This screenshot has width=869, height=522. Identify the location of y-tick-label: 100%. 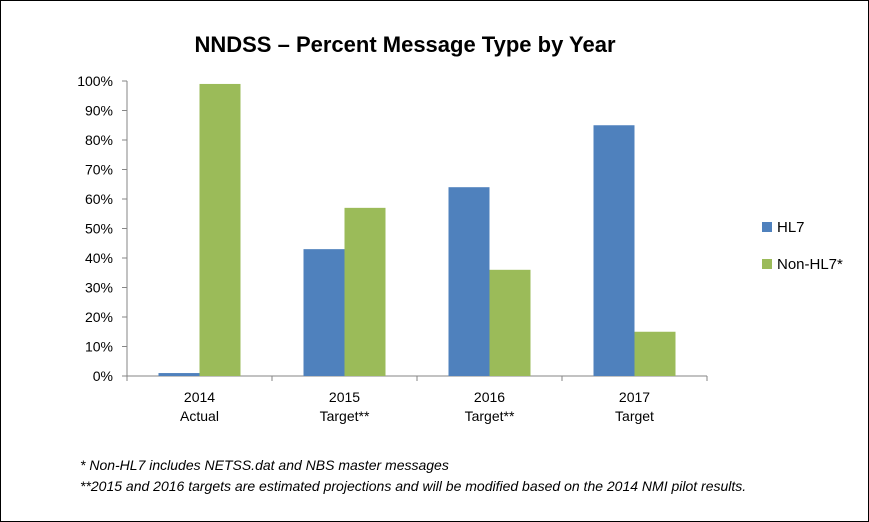
(95, 81).